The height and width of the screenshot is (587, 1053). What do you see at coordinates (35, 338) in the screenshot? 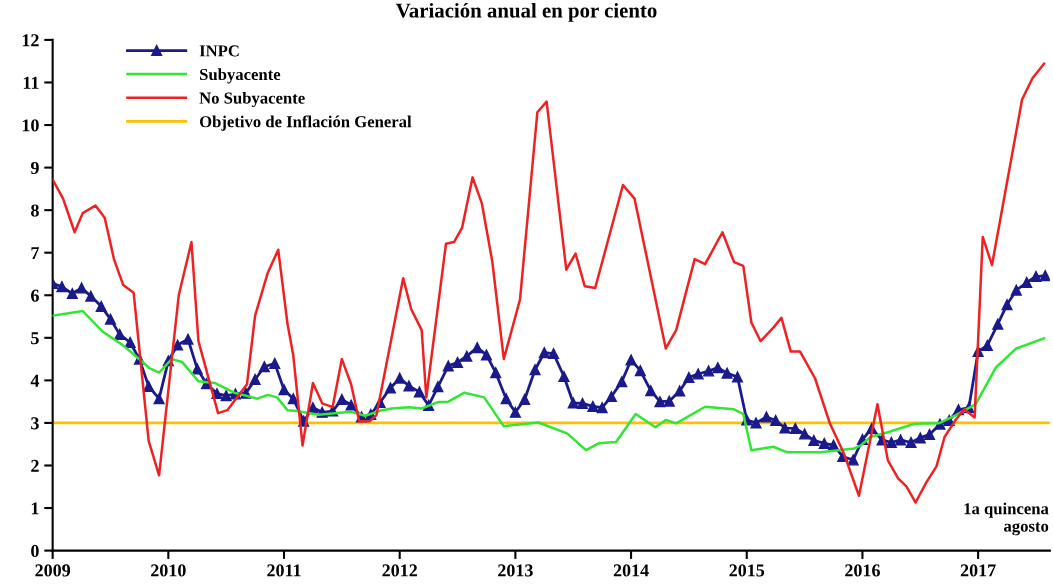
I see `y-tick-label: 5` at bounding box center [35, 338].